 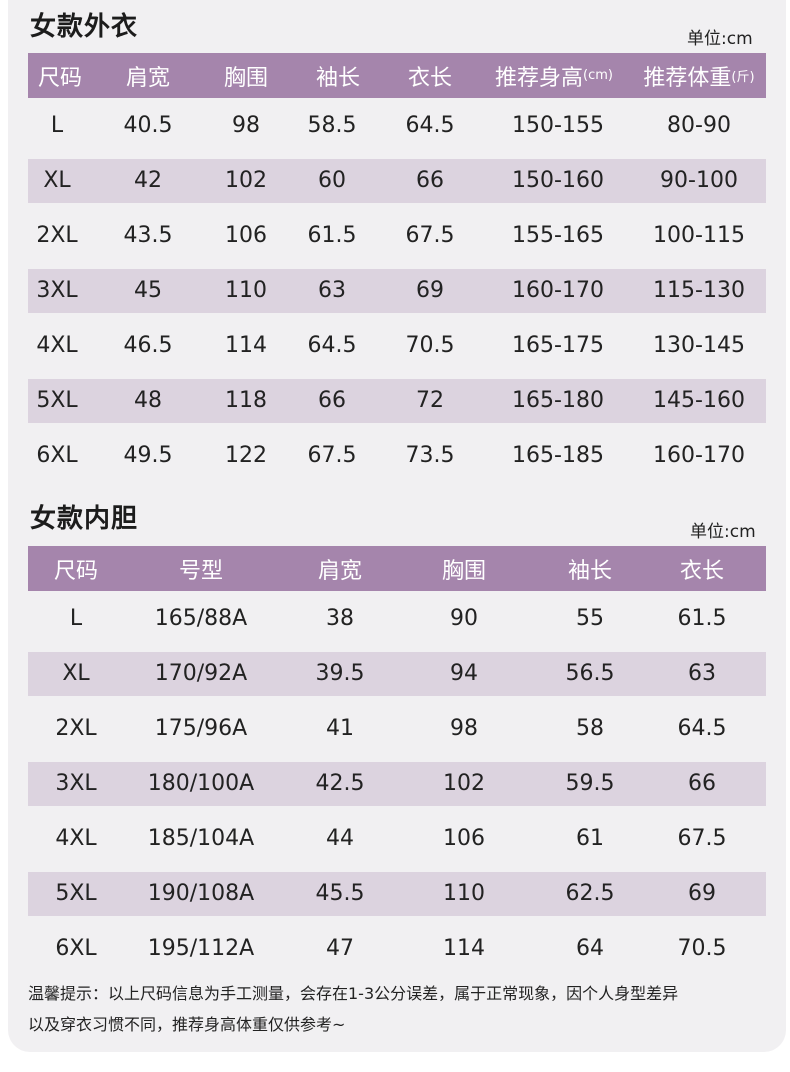 What do you see at coordinates (430, 455) in the screenshot?
I see `outer-table-cell: 73.5` at bounding box center [430, 455].